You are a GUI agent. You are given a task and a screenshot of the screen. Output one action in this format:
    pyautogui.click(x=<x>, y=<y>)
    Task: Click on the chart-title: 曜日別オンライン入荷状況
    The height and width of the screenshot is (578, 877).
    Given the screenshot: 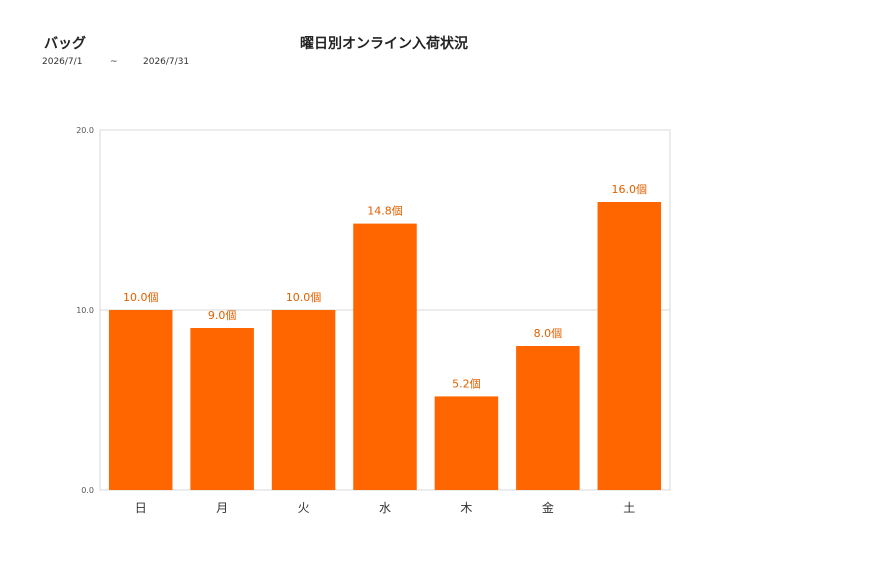 What is the action you would take?
    pyautogui.click(x=384, y=44)
    